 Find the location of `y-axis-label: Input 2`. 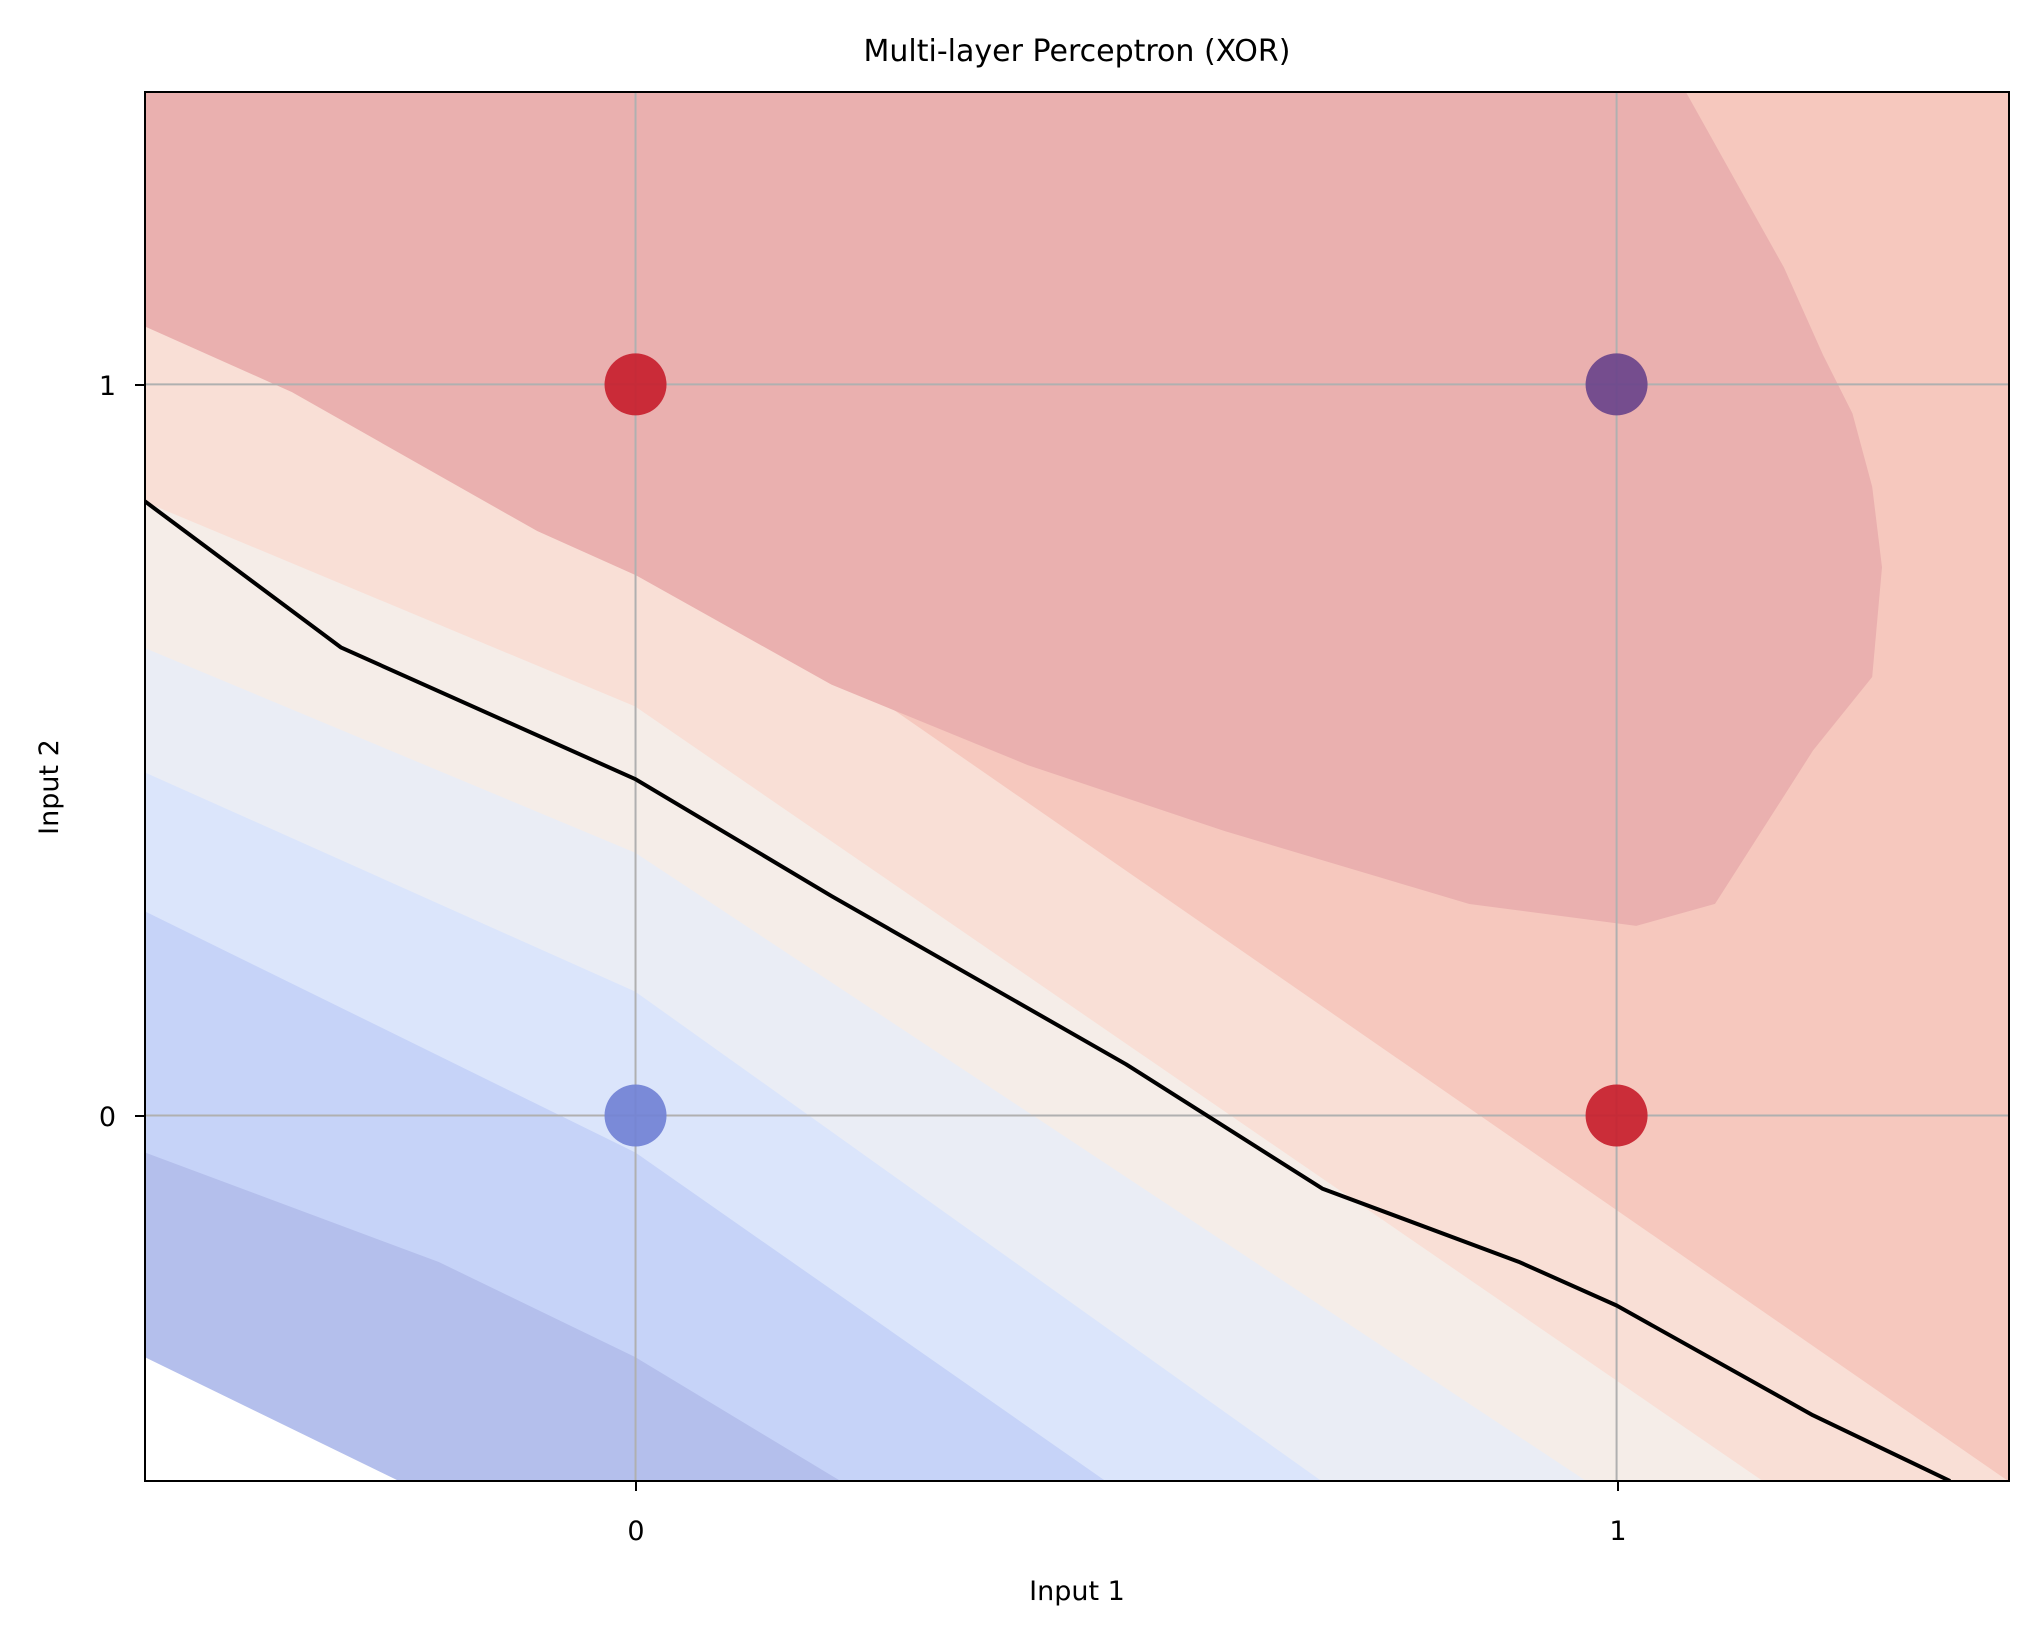

y-axis-label: Input 2 is located at coordinates (49, 787).